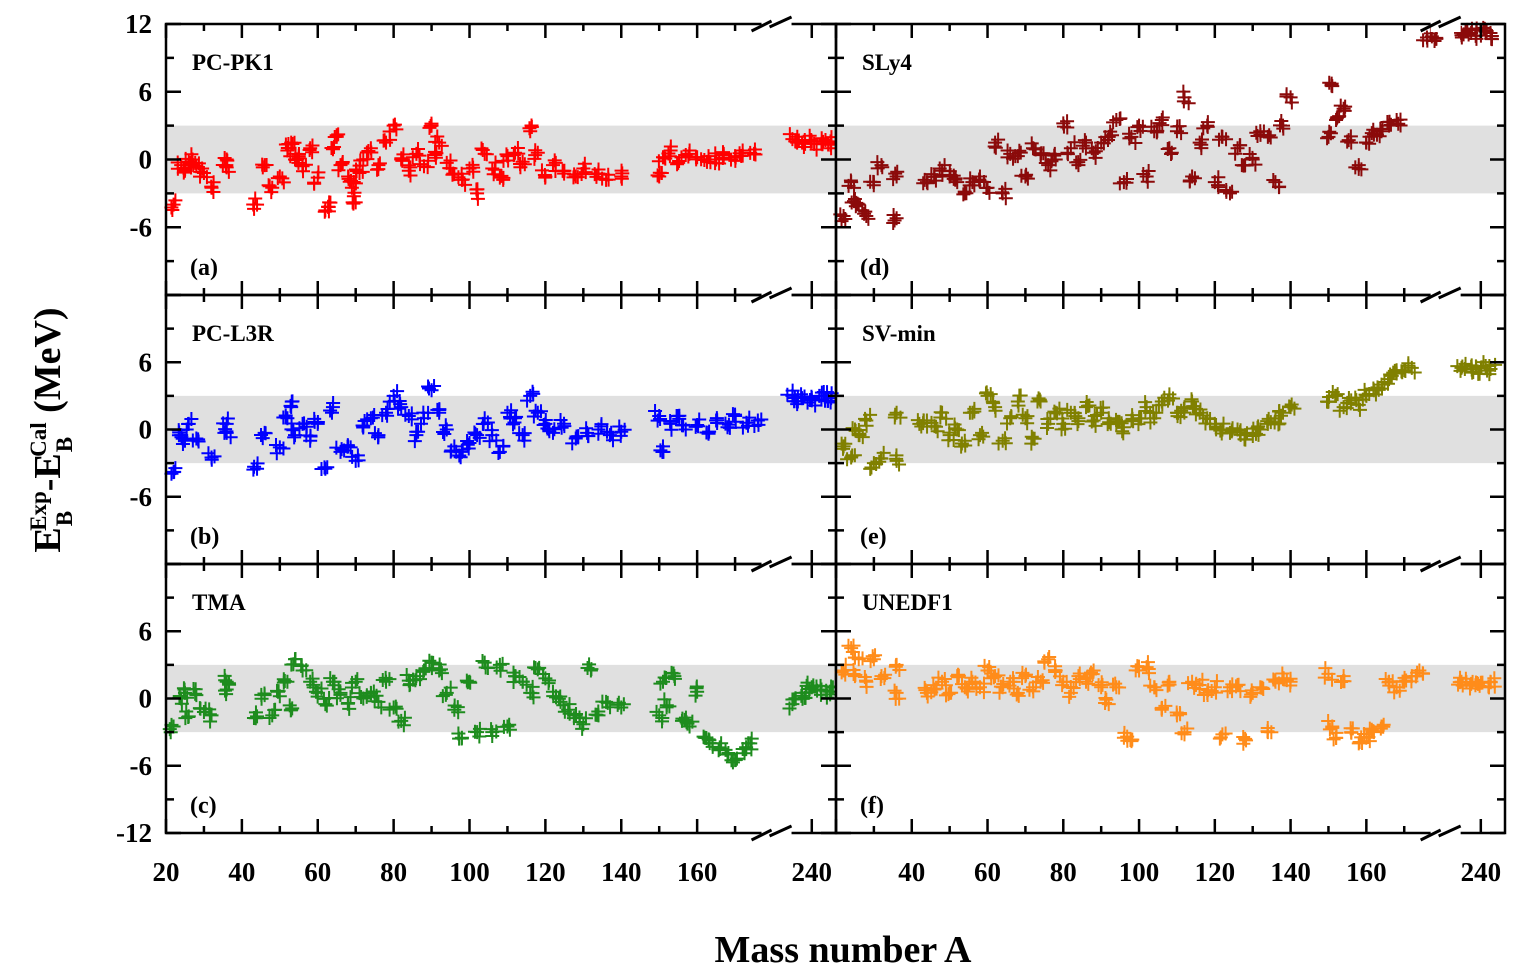 This screenshot has width=1518, height=974. I want to click on x-tick-label: 120, so click(1215, 872).